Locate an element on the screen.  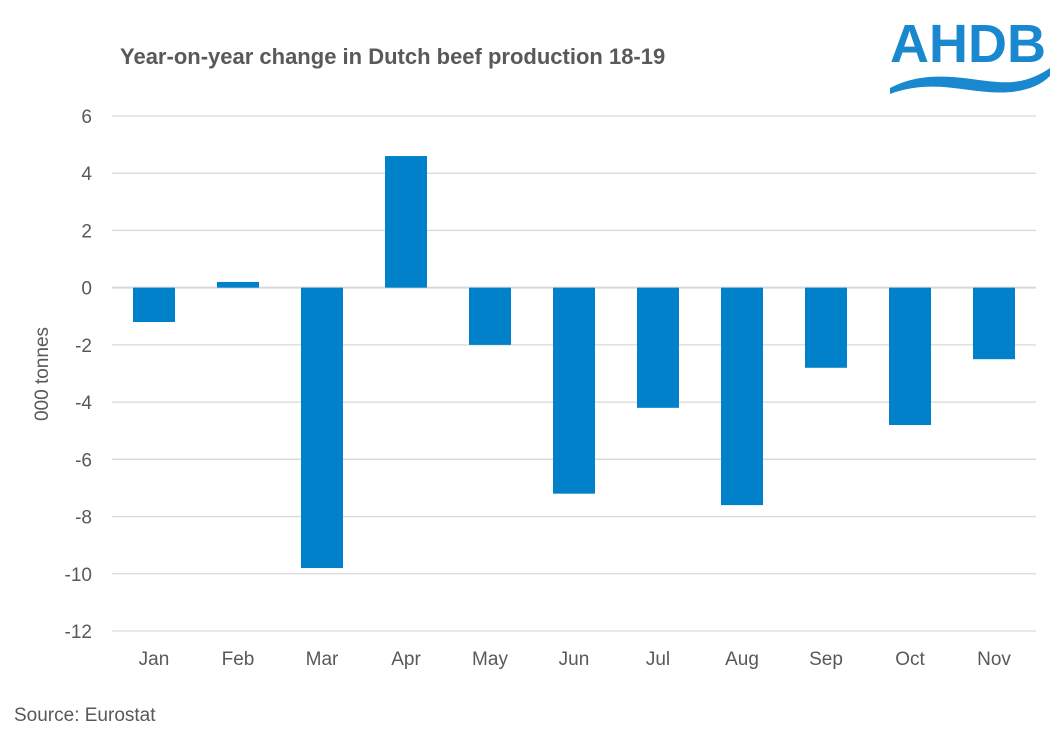
y-tick-label: -8 is located at coordinates (83, 518).